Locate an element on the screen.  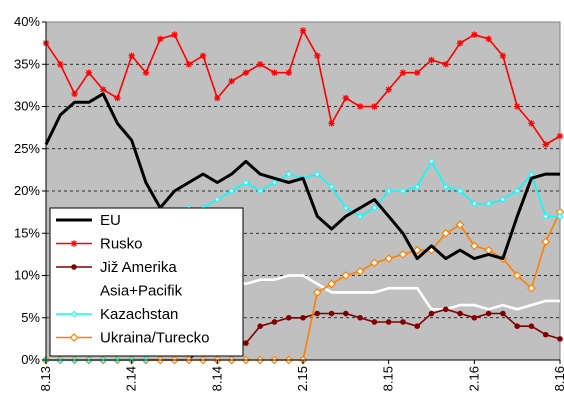
y-axis: 0% 5% 10% 15% 20% 25% 30% 35% 40% is located at coordinates (30, 190).